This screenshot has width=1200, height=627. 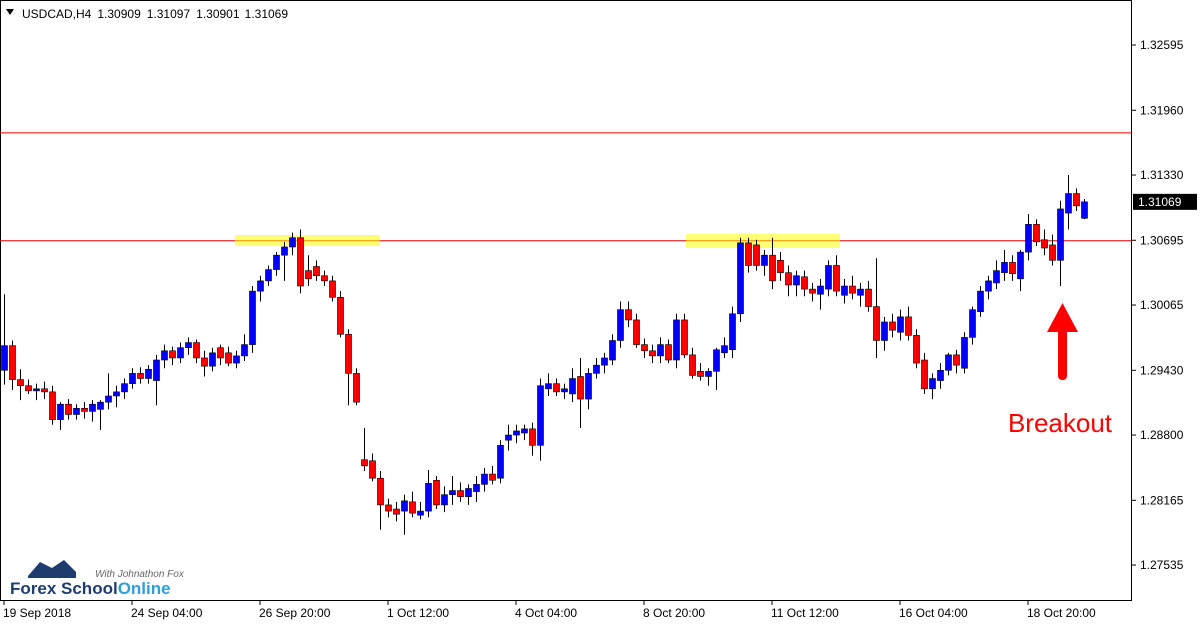 I want to click on chart-header: USDCAD,H4 1.30909 1.31097 1.30901 1.31069, so click(x=155, y=14).